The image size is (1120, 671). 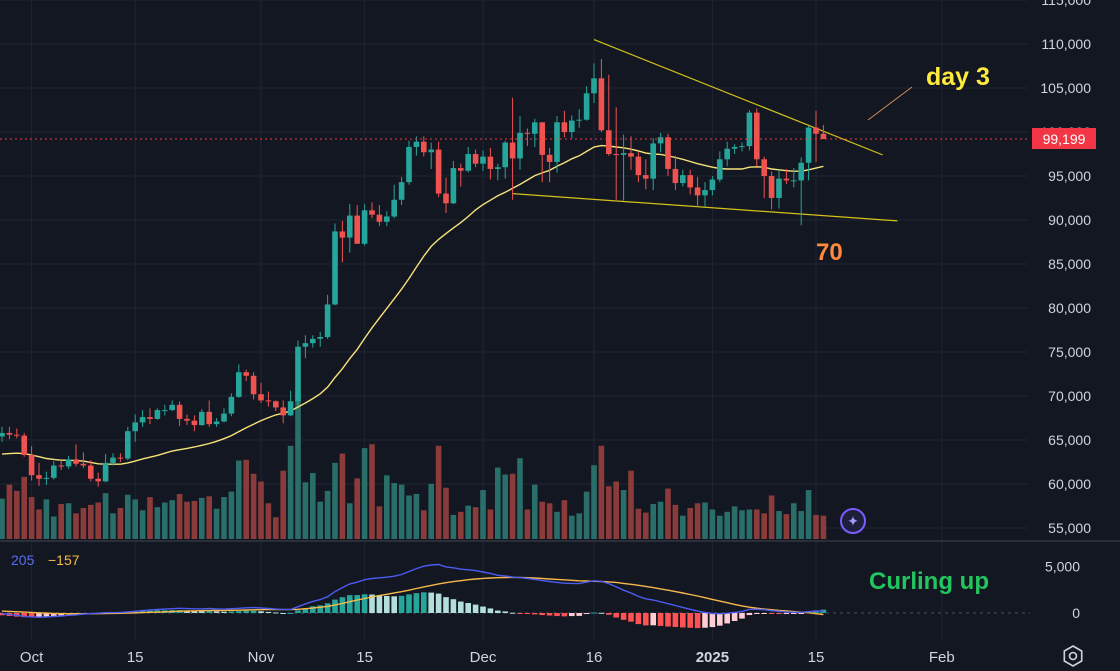 I want to click on time-tick-label: Dec, so click(x=483, y=657).